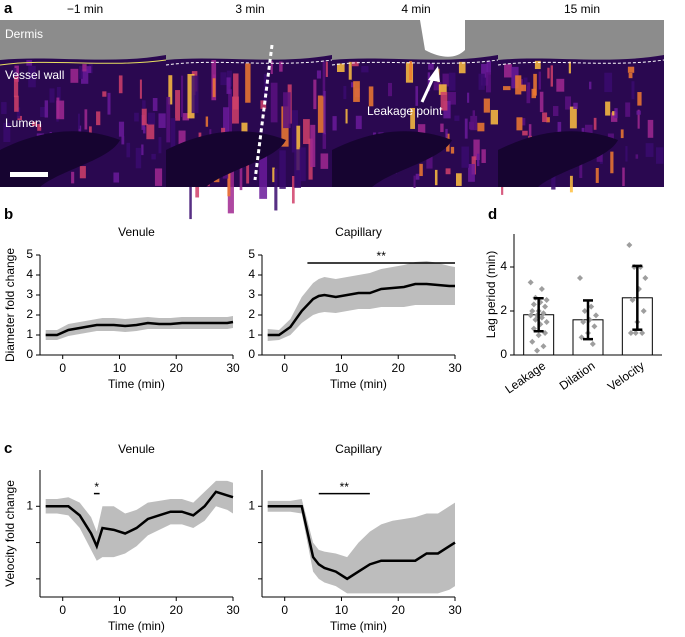 The image size is (685, 637). Describe the element at coordinates (96, 487) in the screenshot. I see `significance-label: *` at that location.